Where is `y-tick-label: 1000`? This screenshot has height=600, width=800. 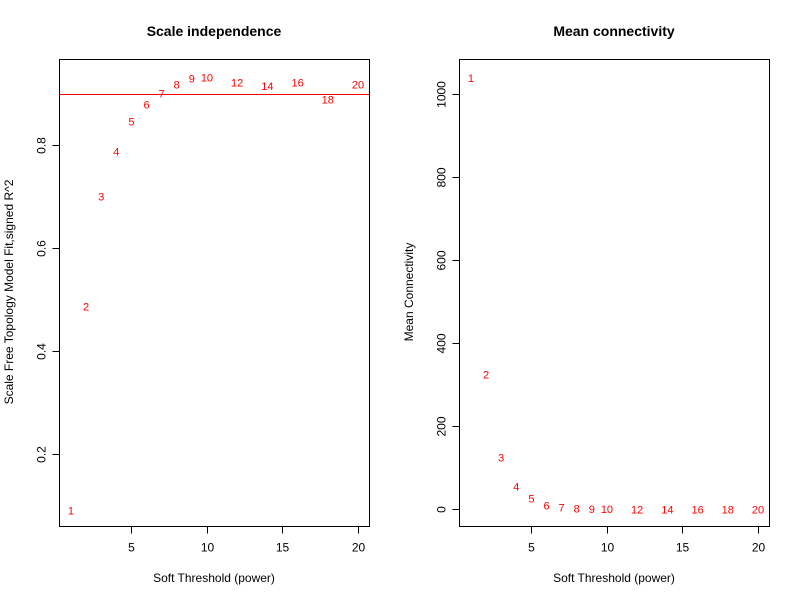 y-tick-label: 1000 is located at coordinates (442, 94).